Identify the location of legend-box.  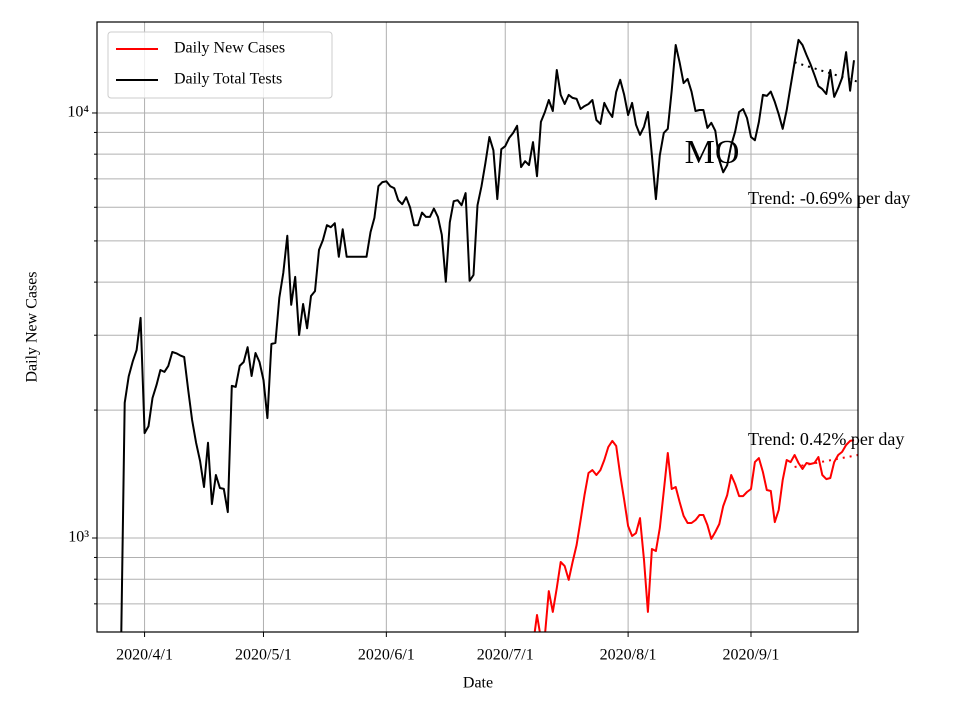
(220, 65).